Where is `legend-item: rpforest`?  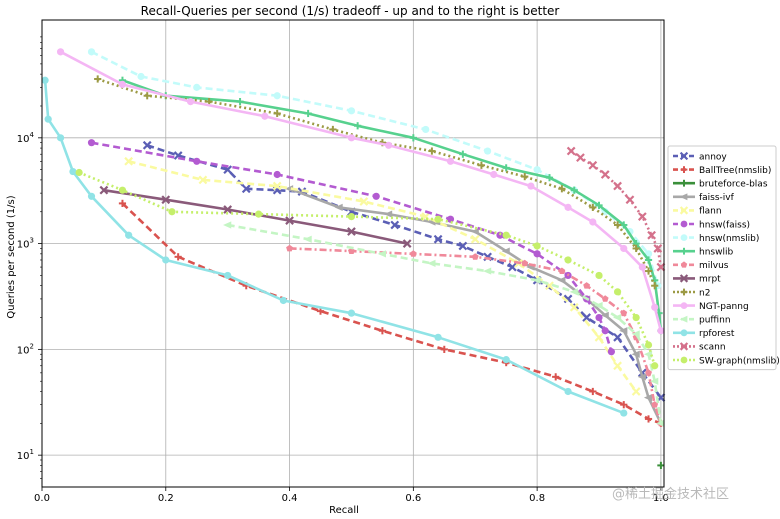
legend-item: rpforest is located at coordinates (704, 334).